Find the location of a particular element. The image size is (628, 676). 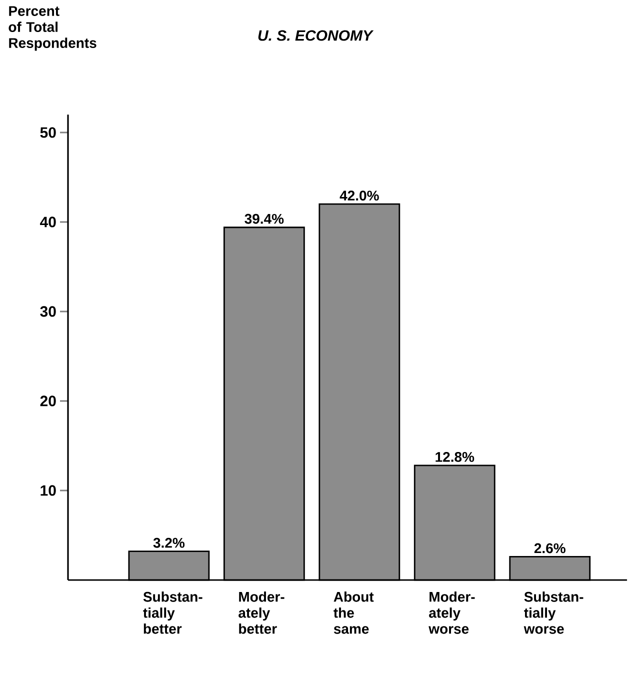

x-tick-label: Substan- tially better is located at coordinates (172, 613).